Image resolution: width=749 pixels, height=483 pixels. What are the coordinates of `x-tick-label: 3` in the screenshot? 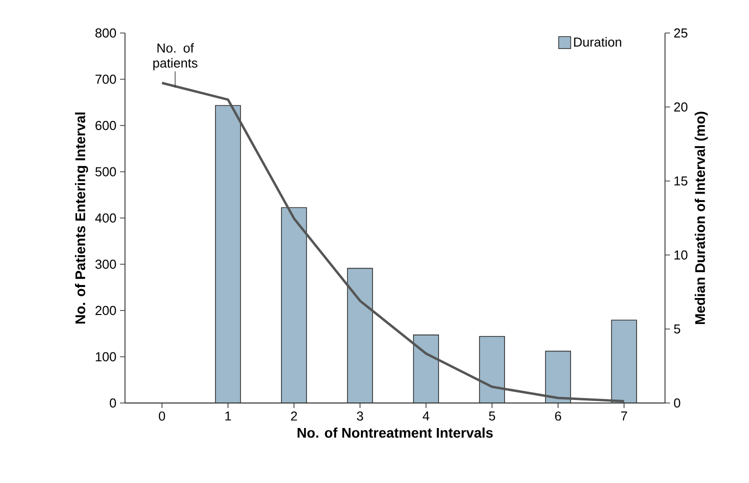 It's located at (360, 416).